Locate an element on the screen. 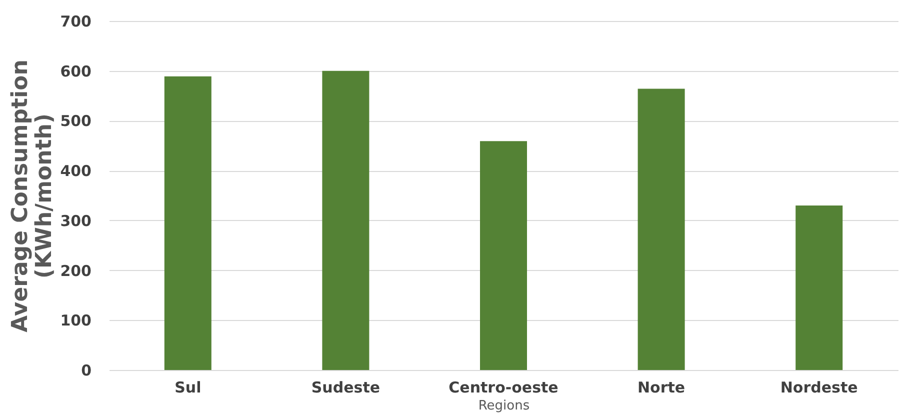  y-tick-label: 300 is located at coordinates (76, 221).